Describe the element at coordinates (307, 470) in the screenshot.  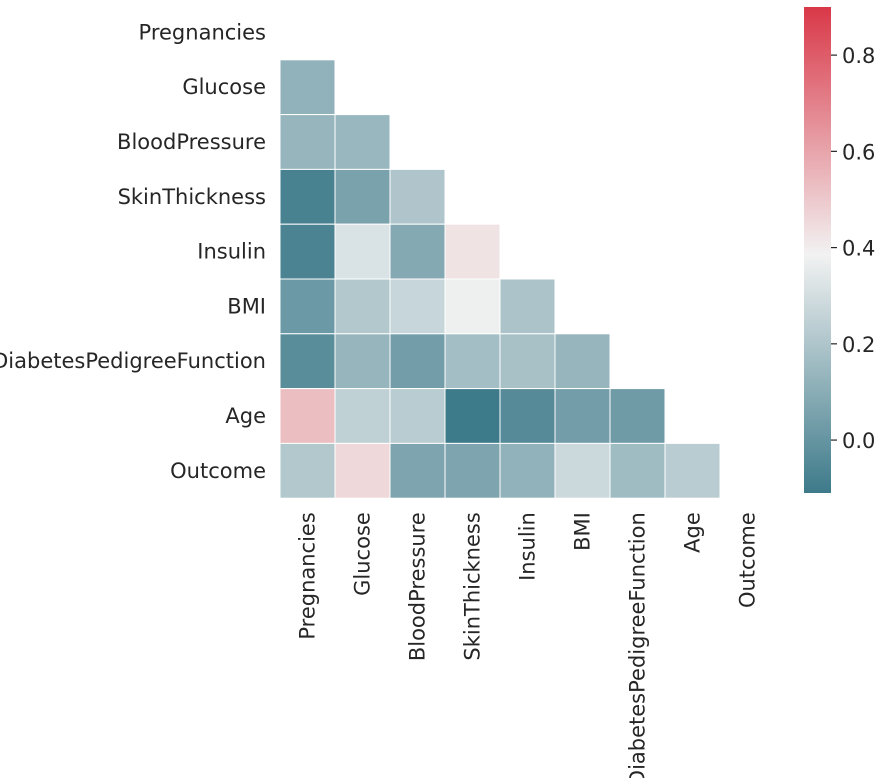
I see `heatmap-cell-Outcome-Pregnancies` at that location.